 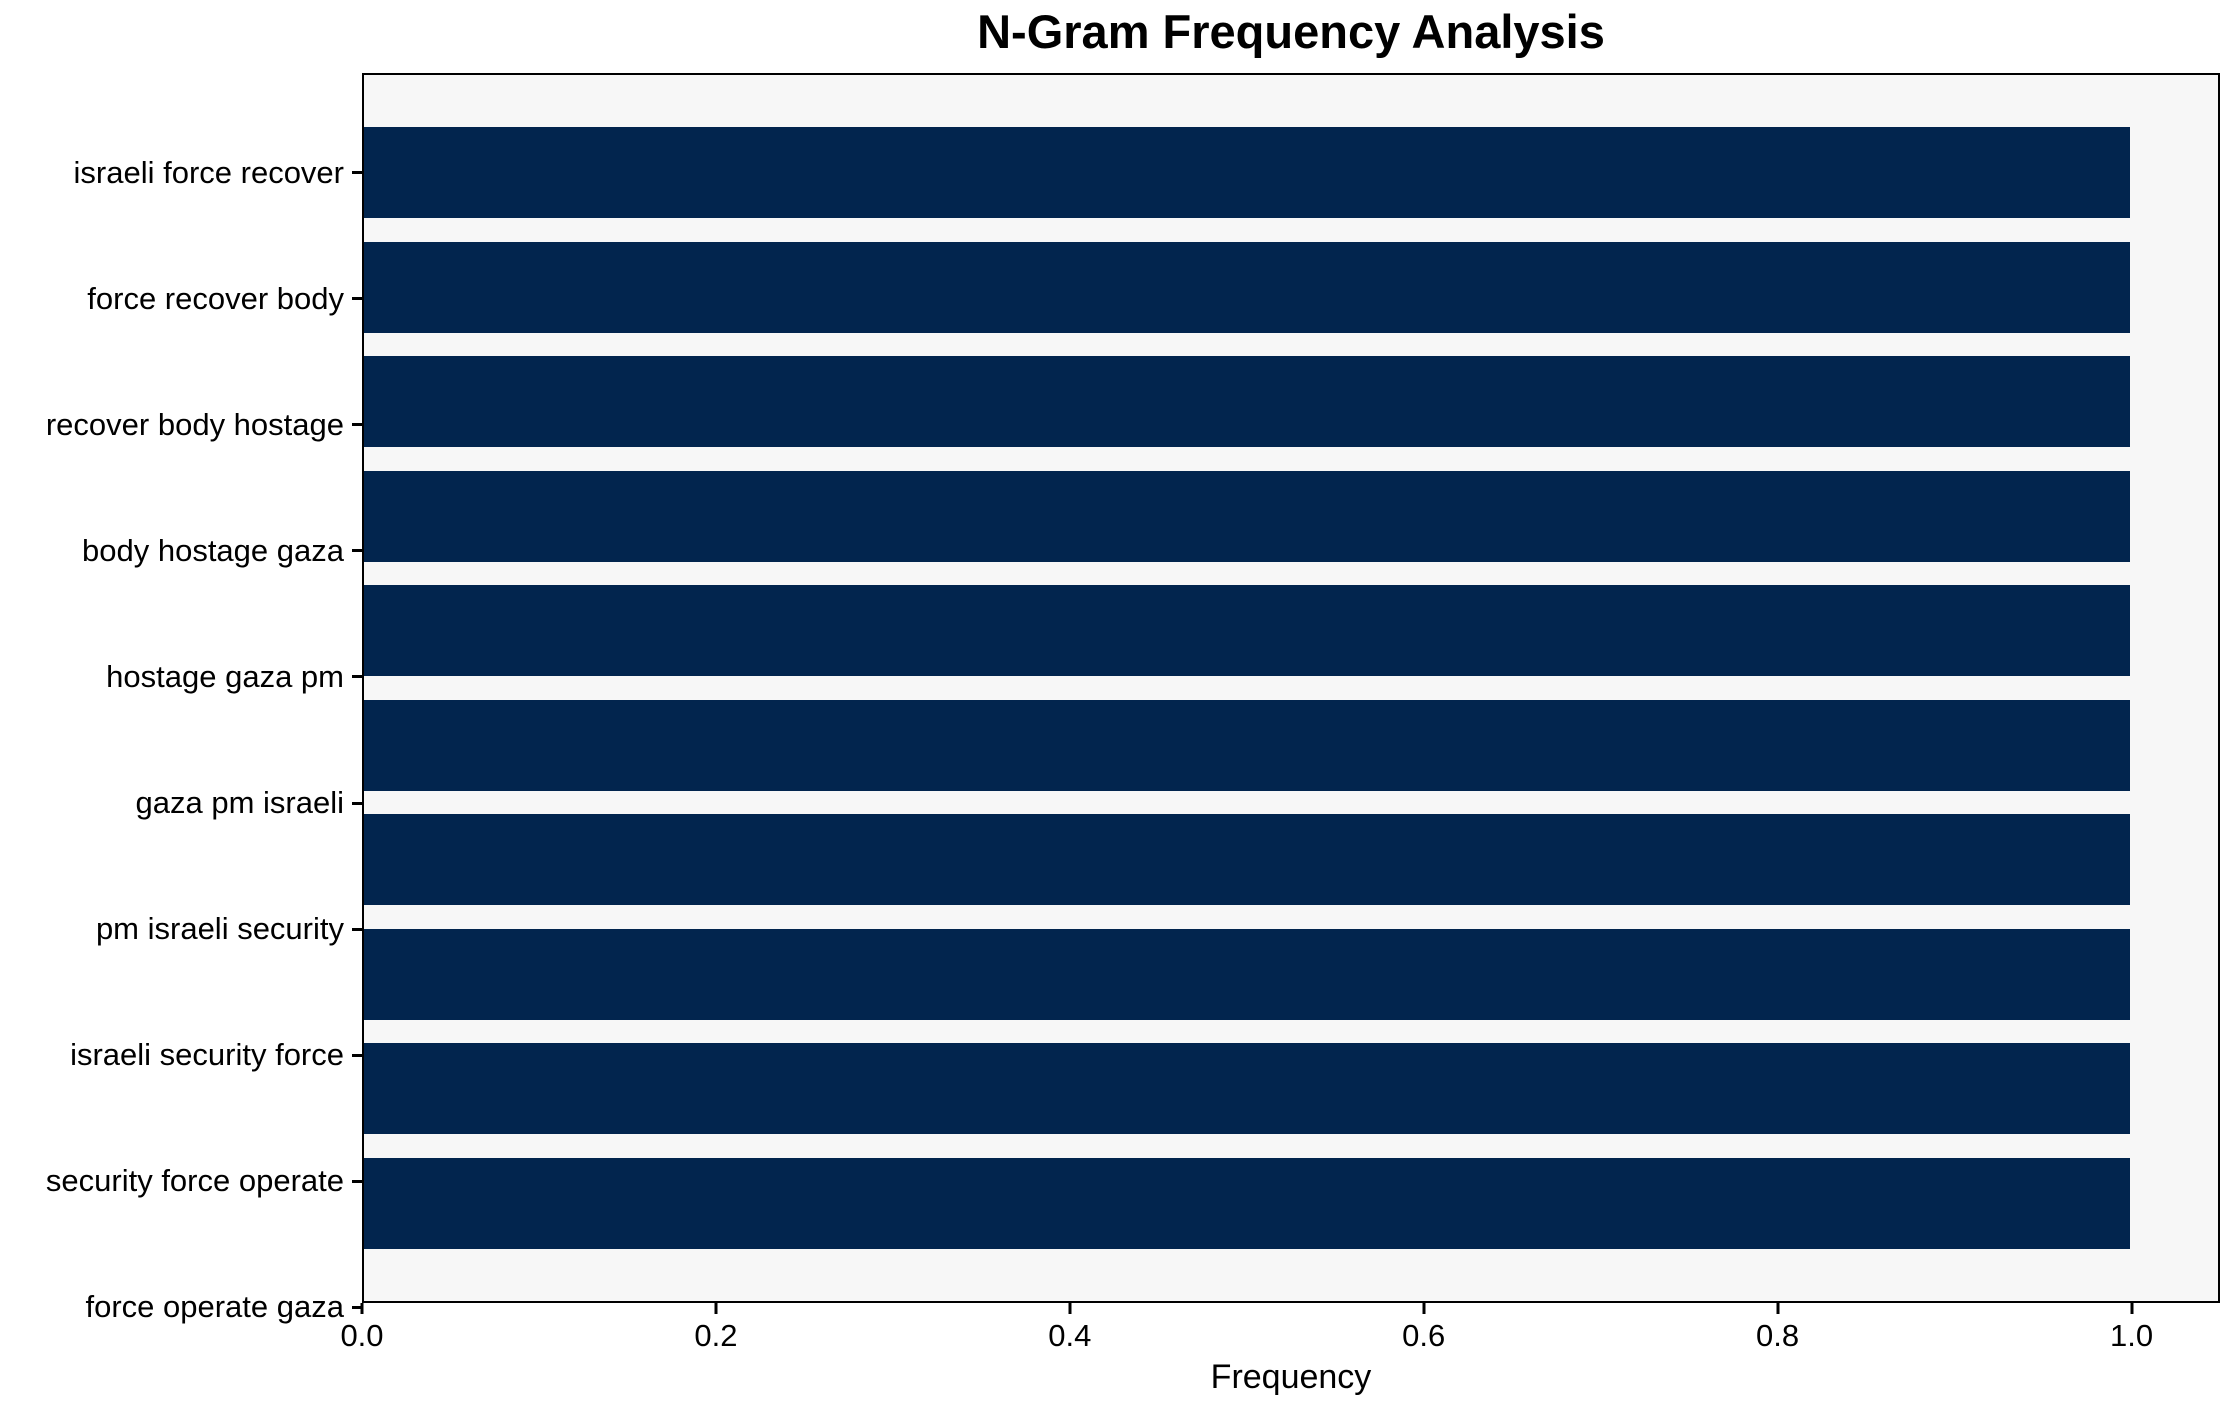 I want to click on y-tick-row: body hostage gaza, so click(x=181, y=550).